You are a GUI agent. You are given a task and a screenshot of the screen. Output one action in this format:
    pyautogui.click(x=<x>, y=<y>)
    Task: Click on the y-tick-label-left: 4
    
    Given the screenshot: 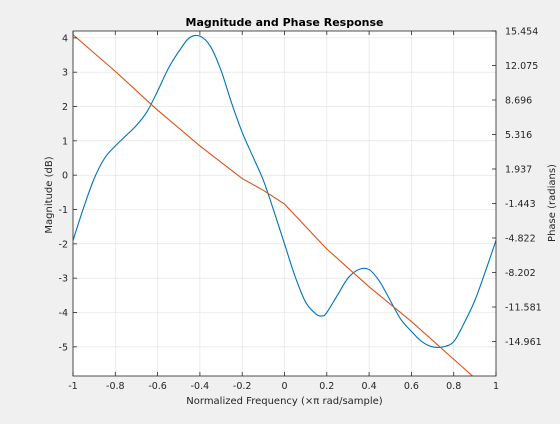 What is the action you would take?
    pyautogui.click(x=65, y=38)
    